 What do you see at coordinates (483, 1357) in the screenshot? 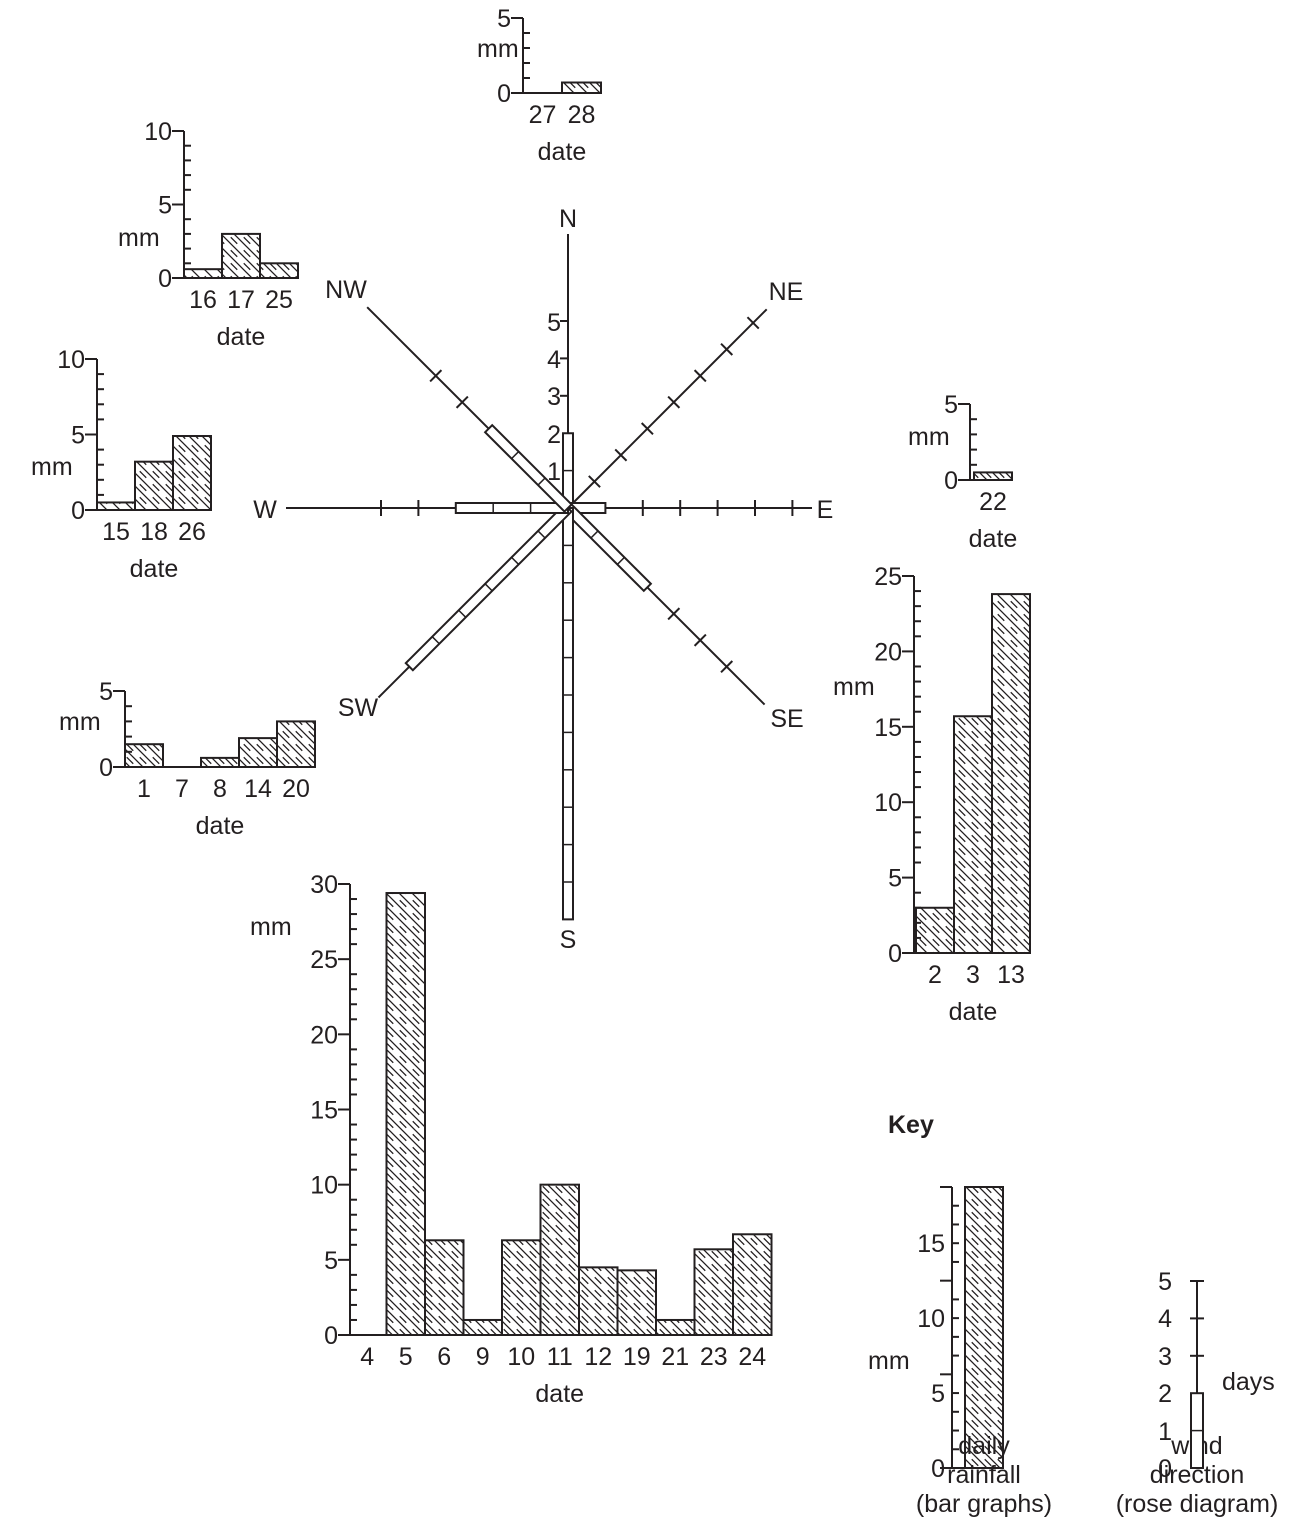
I see `x-tick-label: 9` at bounding box center [483, 1357].